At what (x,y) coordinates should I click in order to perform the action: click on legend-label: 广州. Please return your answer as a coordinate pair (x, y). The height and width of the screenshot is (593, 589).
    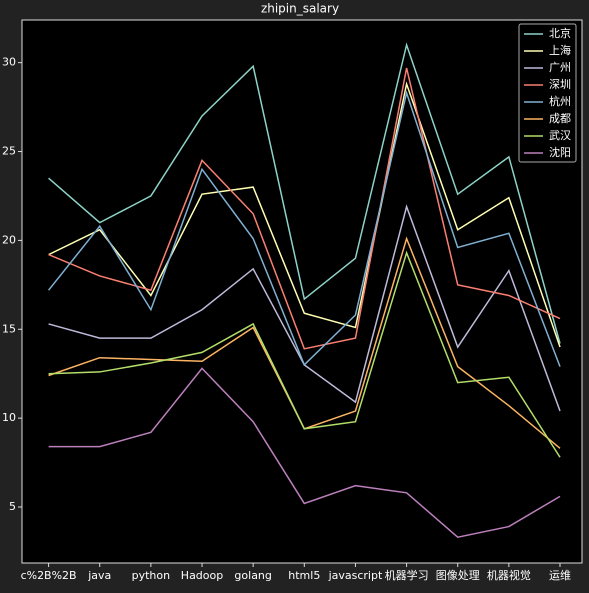
    Looking at the image, I should click on (560, 67).